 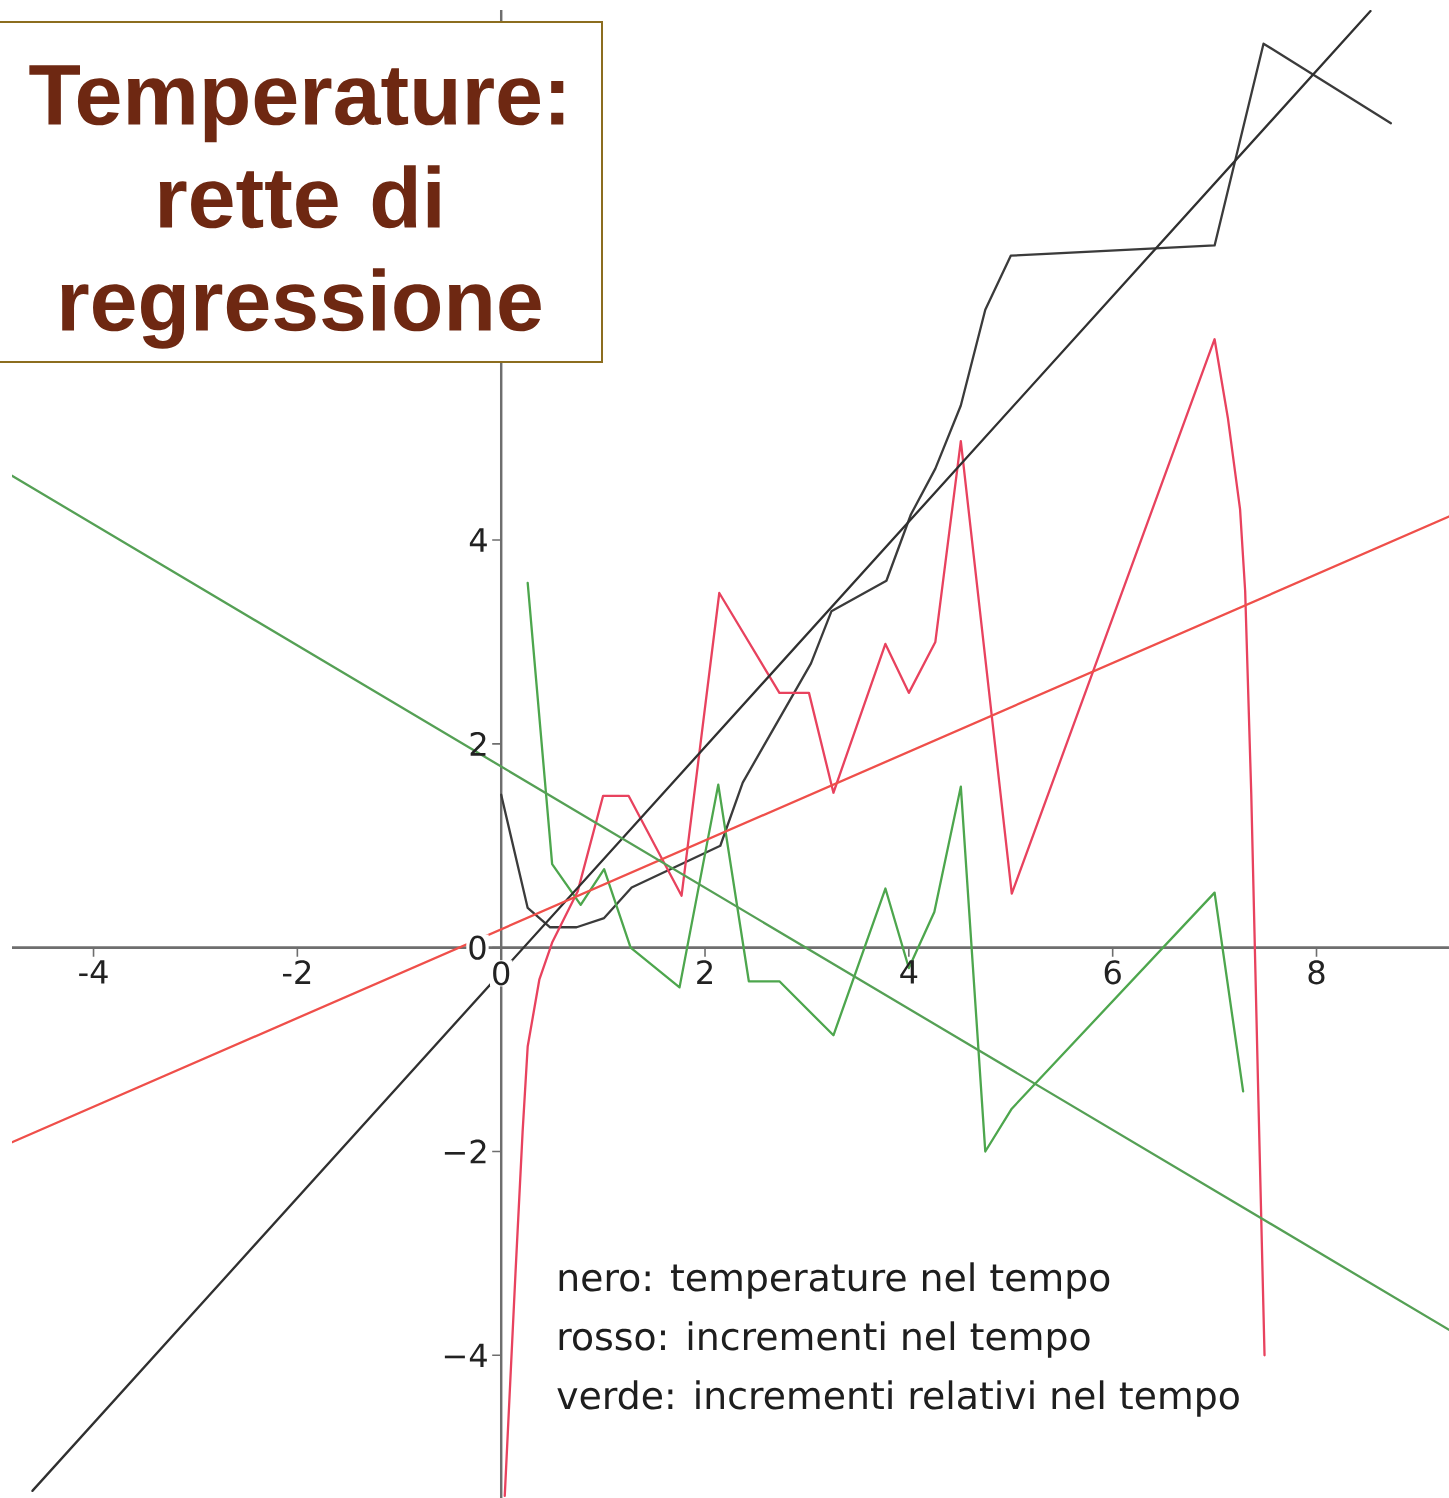 What do you see at coordinates (834, 1280) in the screenshot?
I see `annotation: nero: temperature nel tempo` at bounding box center [834, 1280].